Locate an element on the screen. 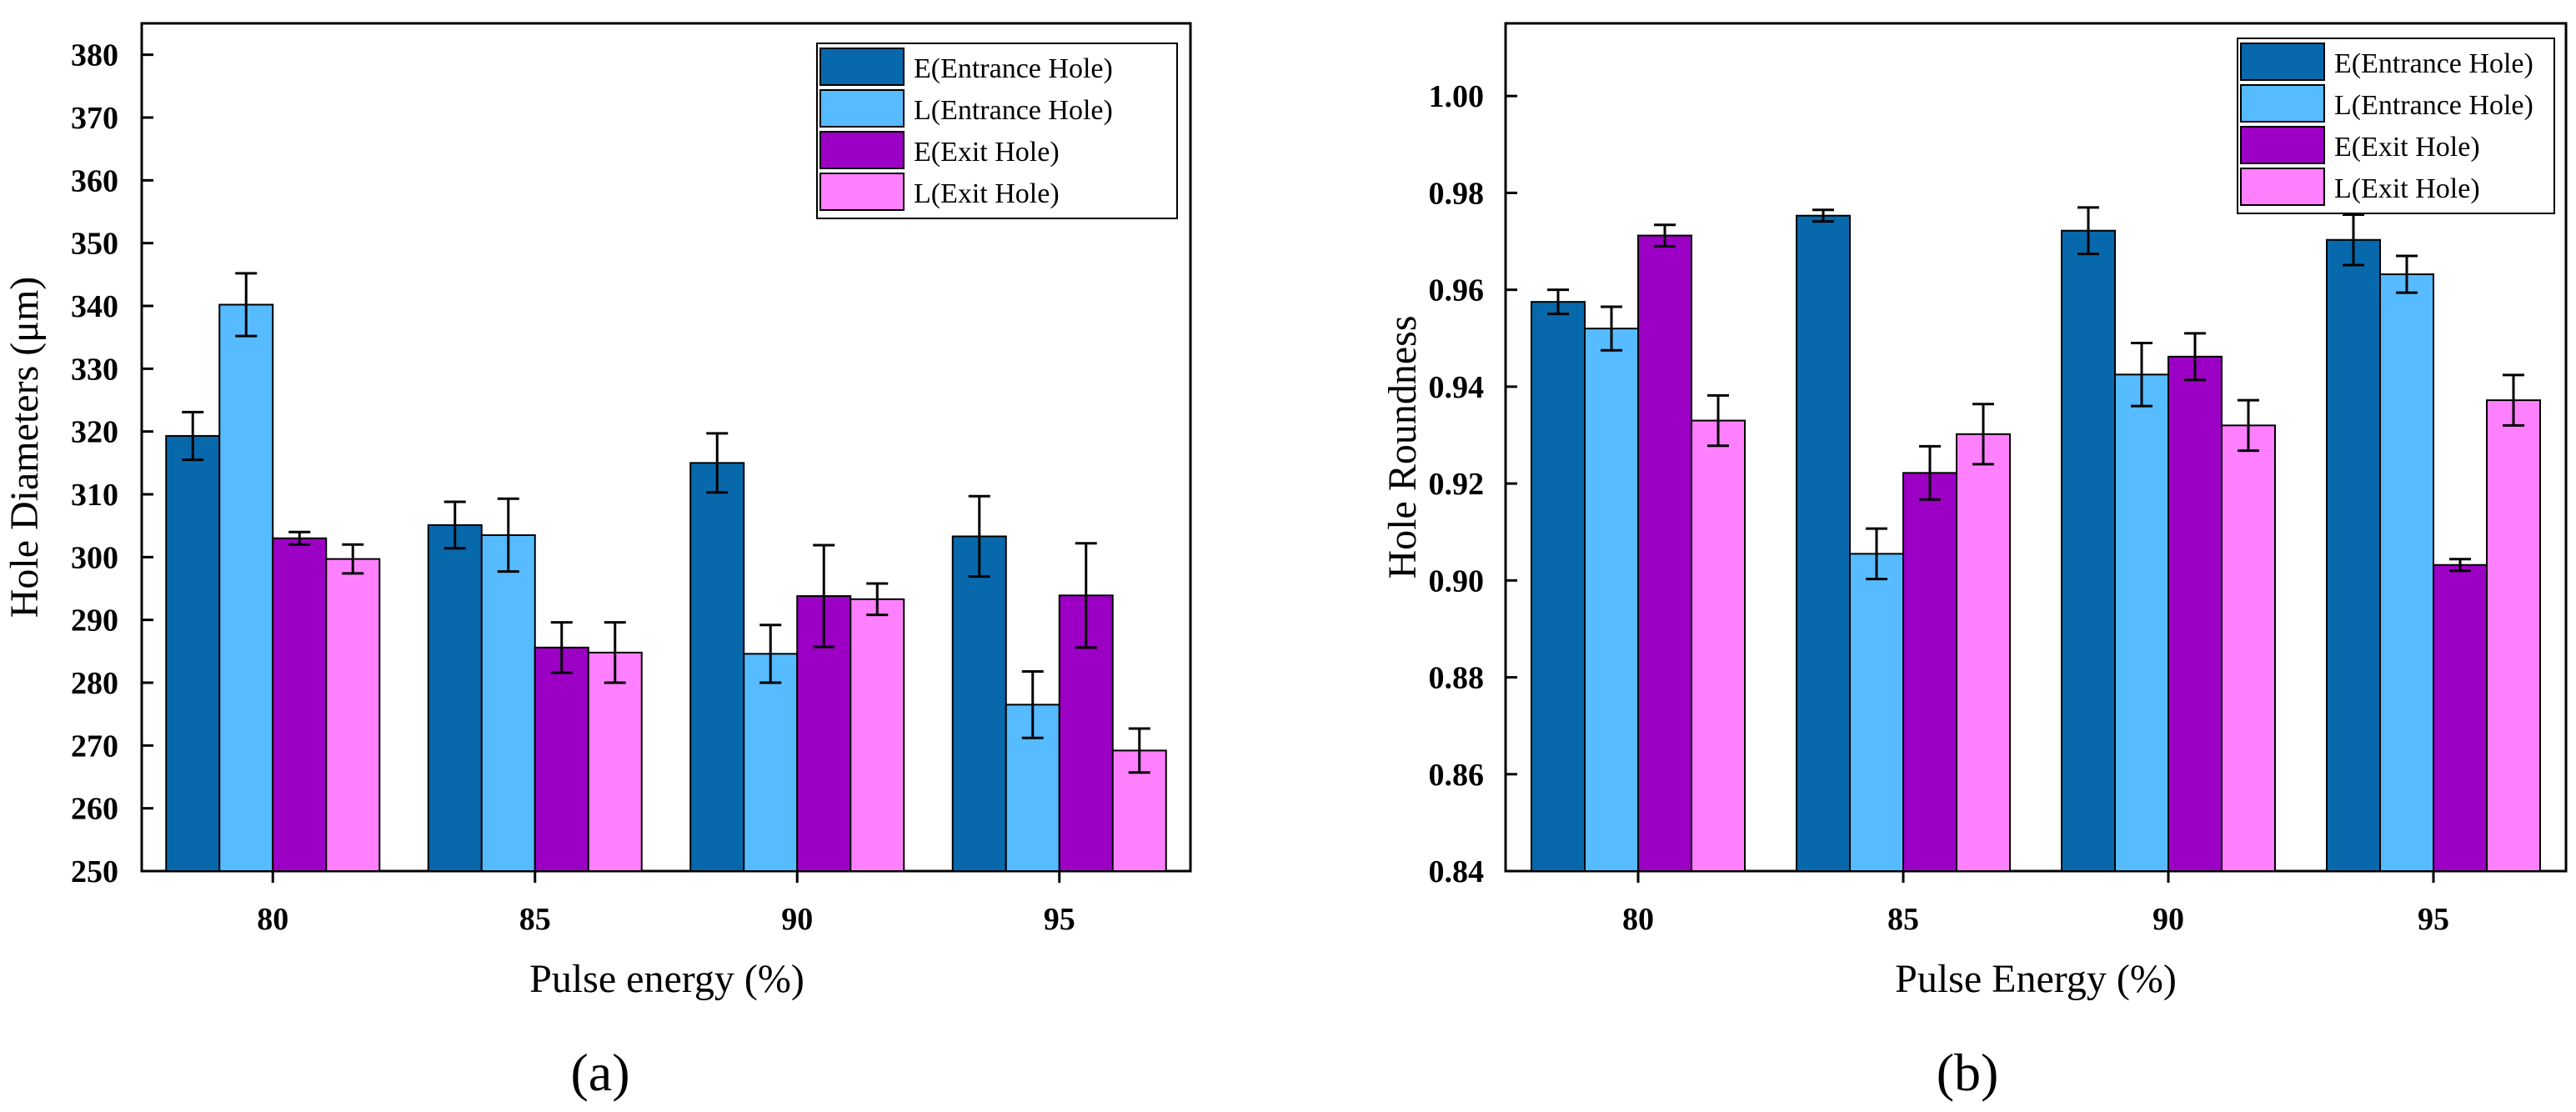 This screenshot has width=2576, height=1112. panel-b-caption: (b) is located at coordinates (1968, 1072).